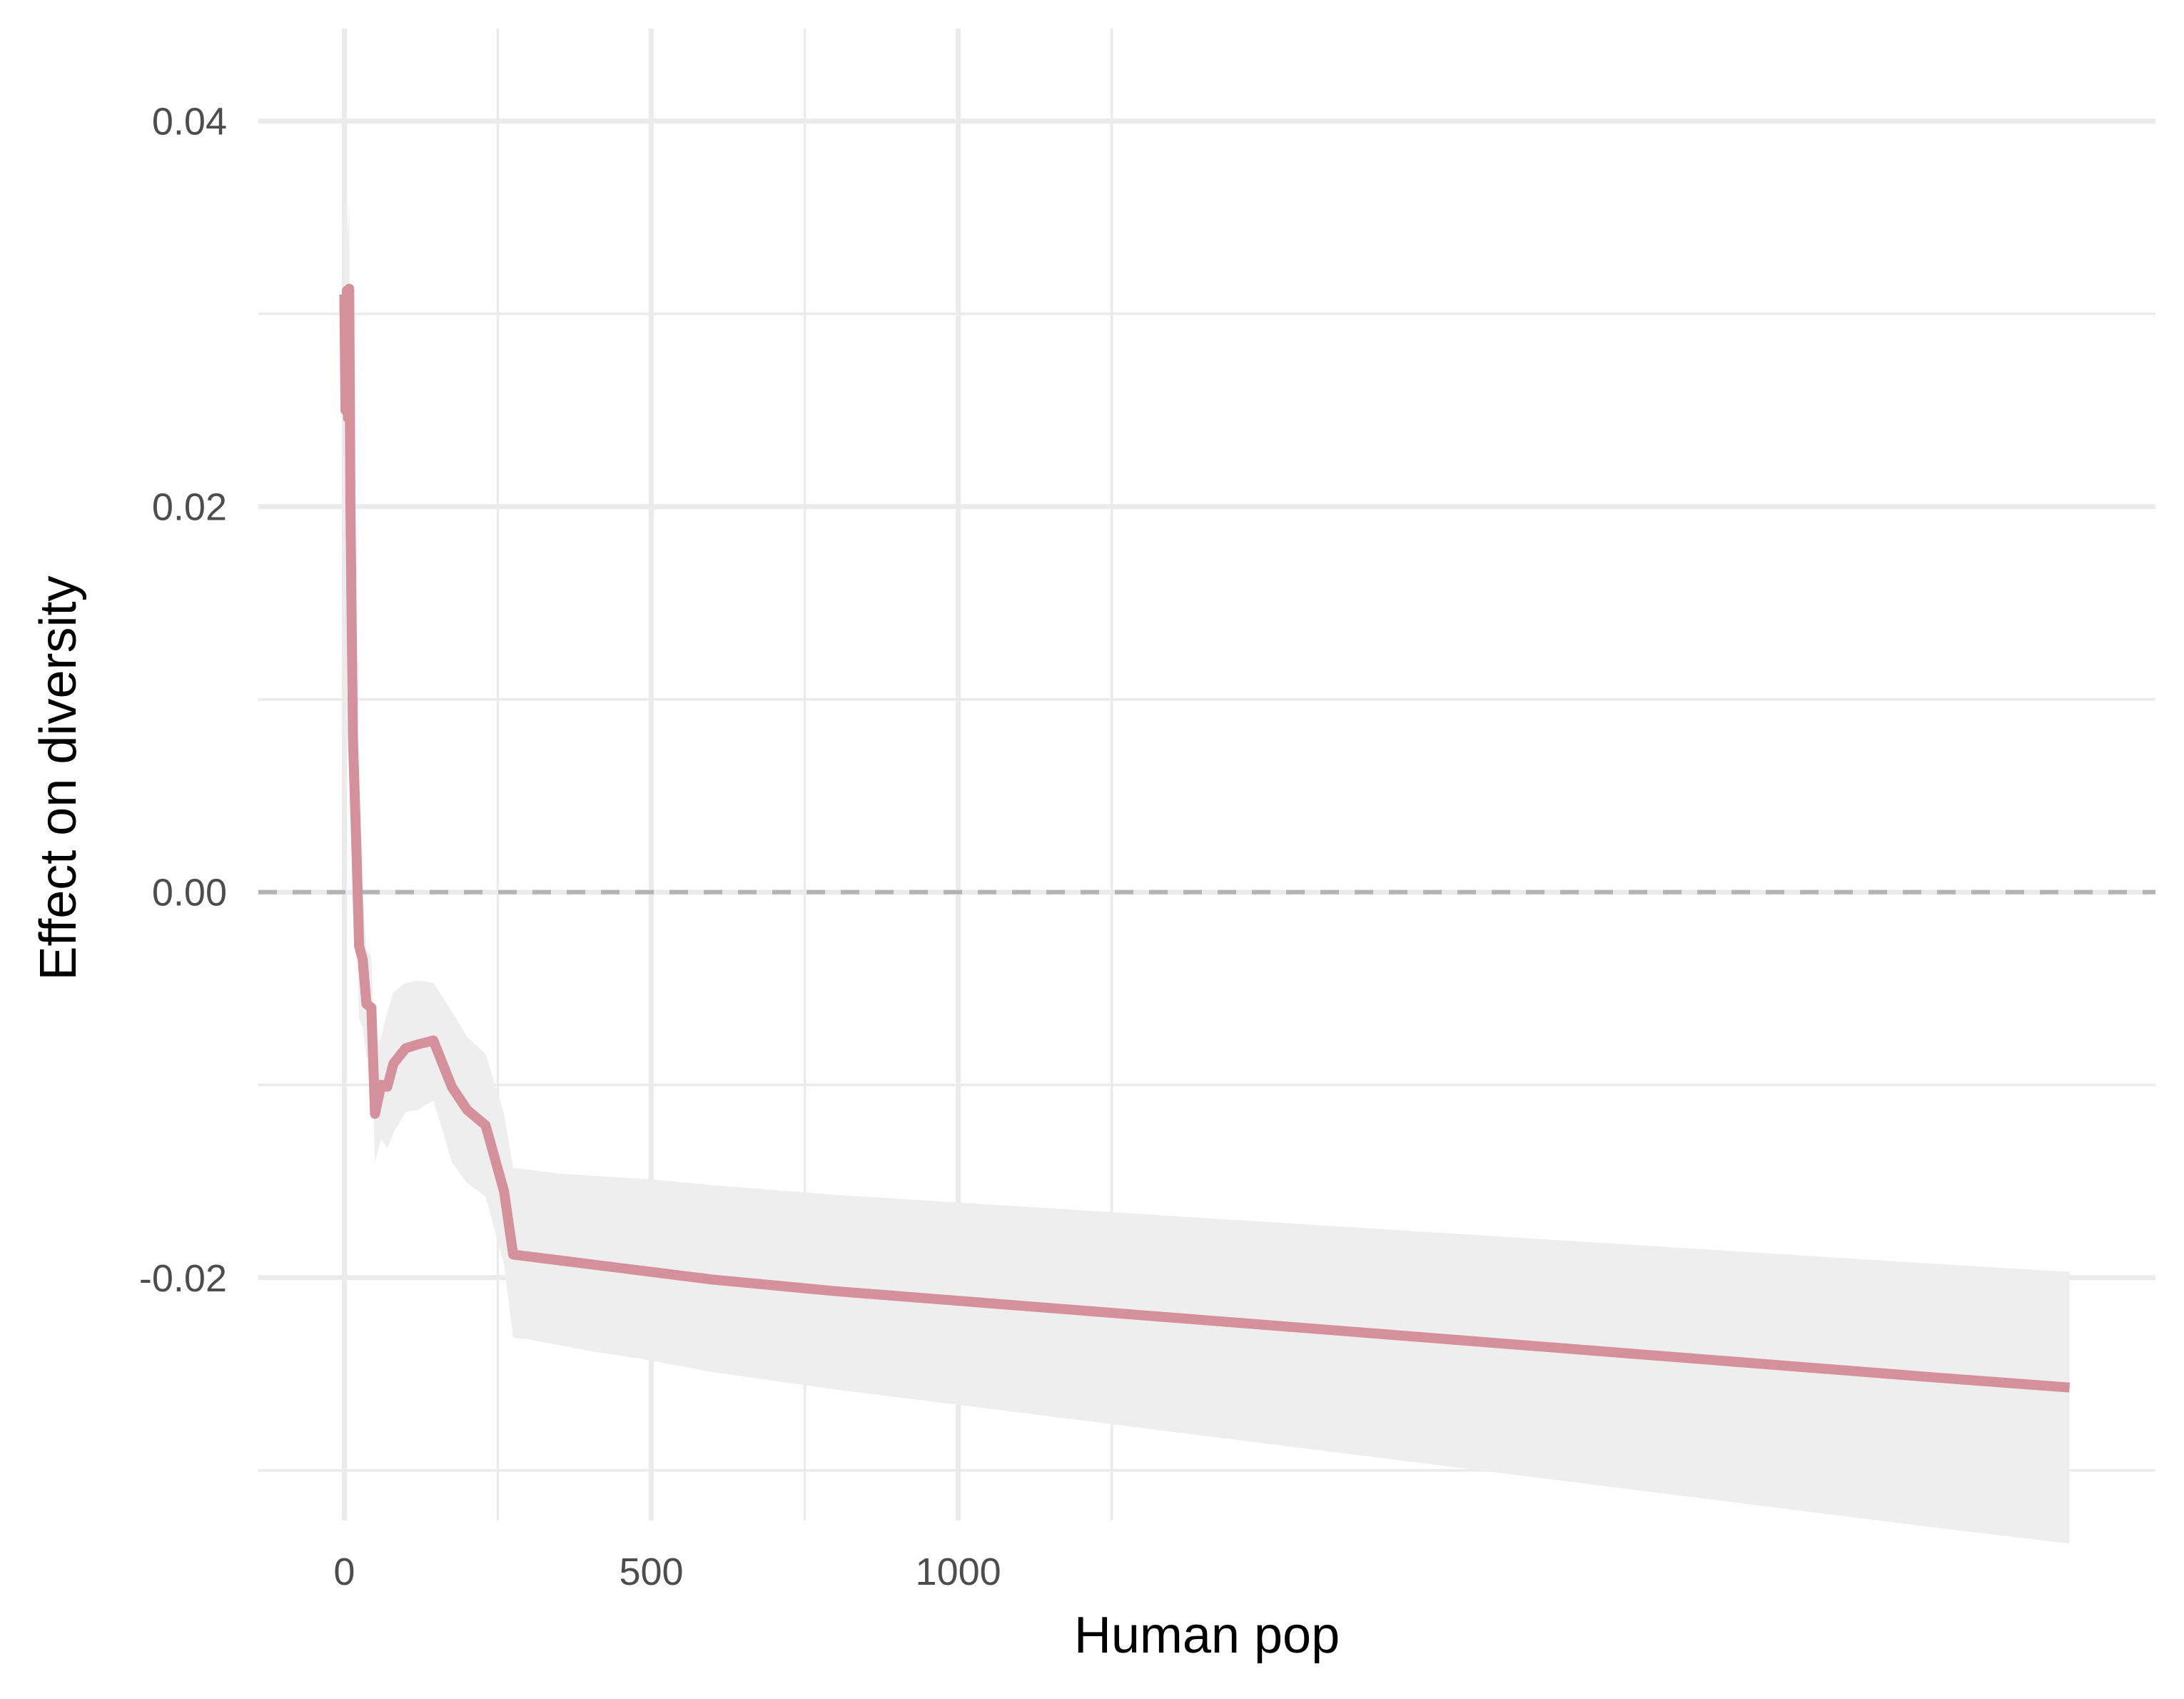 The width and height of the screenshot is (2184, 1699). What do you see at coordinates (958, 1572) in the screenshot?
I see `x-tick-label: 1000` at bounding box center [958, 1572].